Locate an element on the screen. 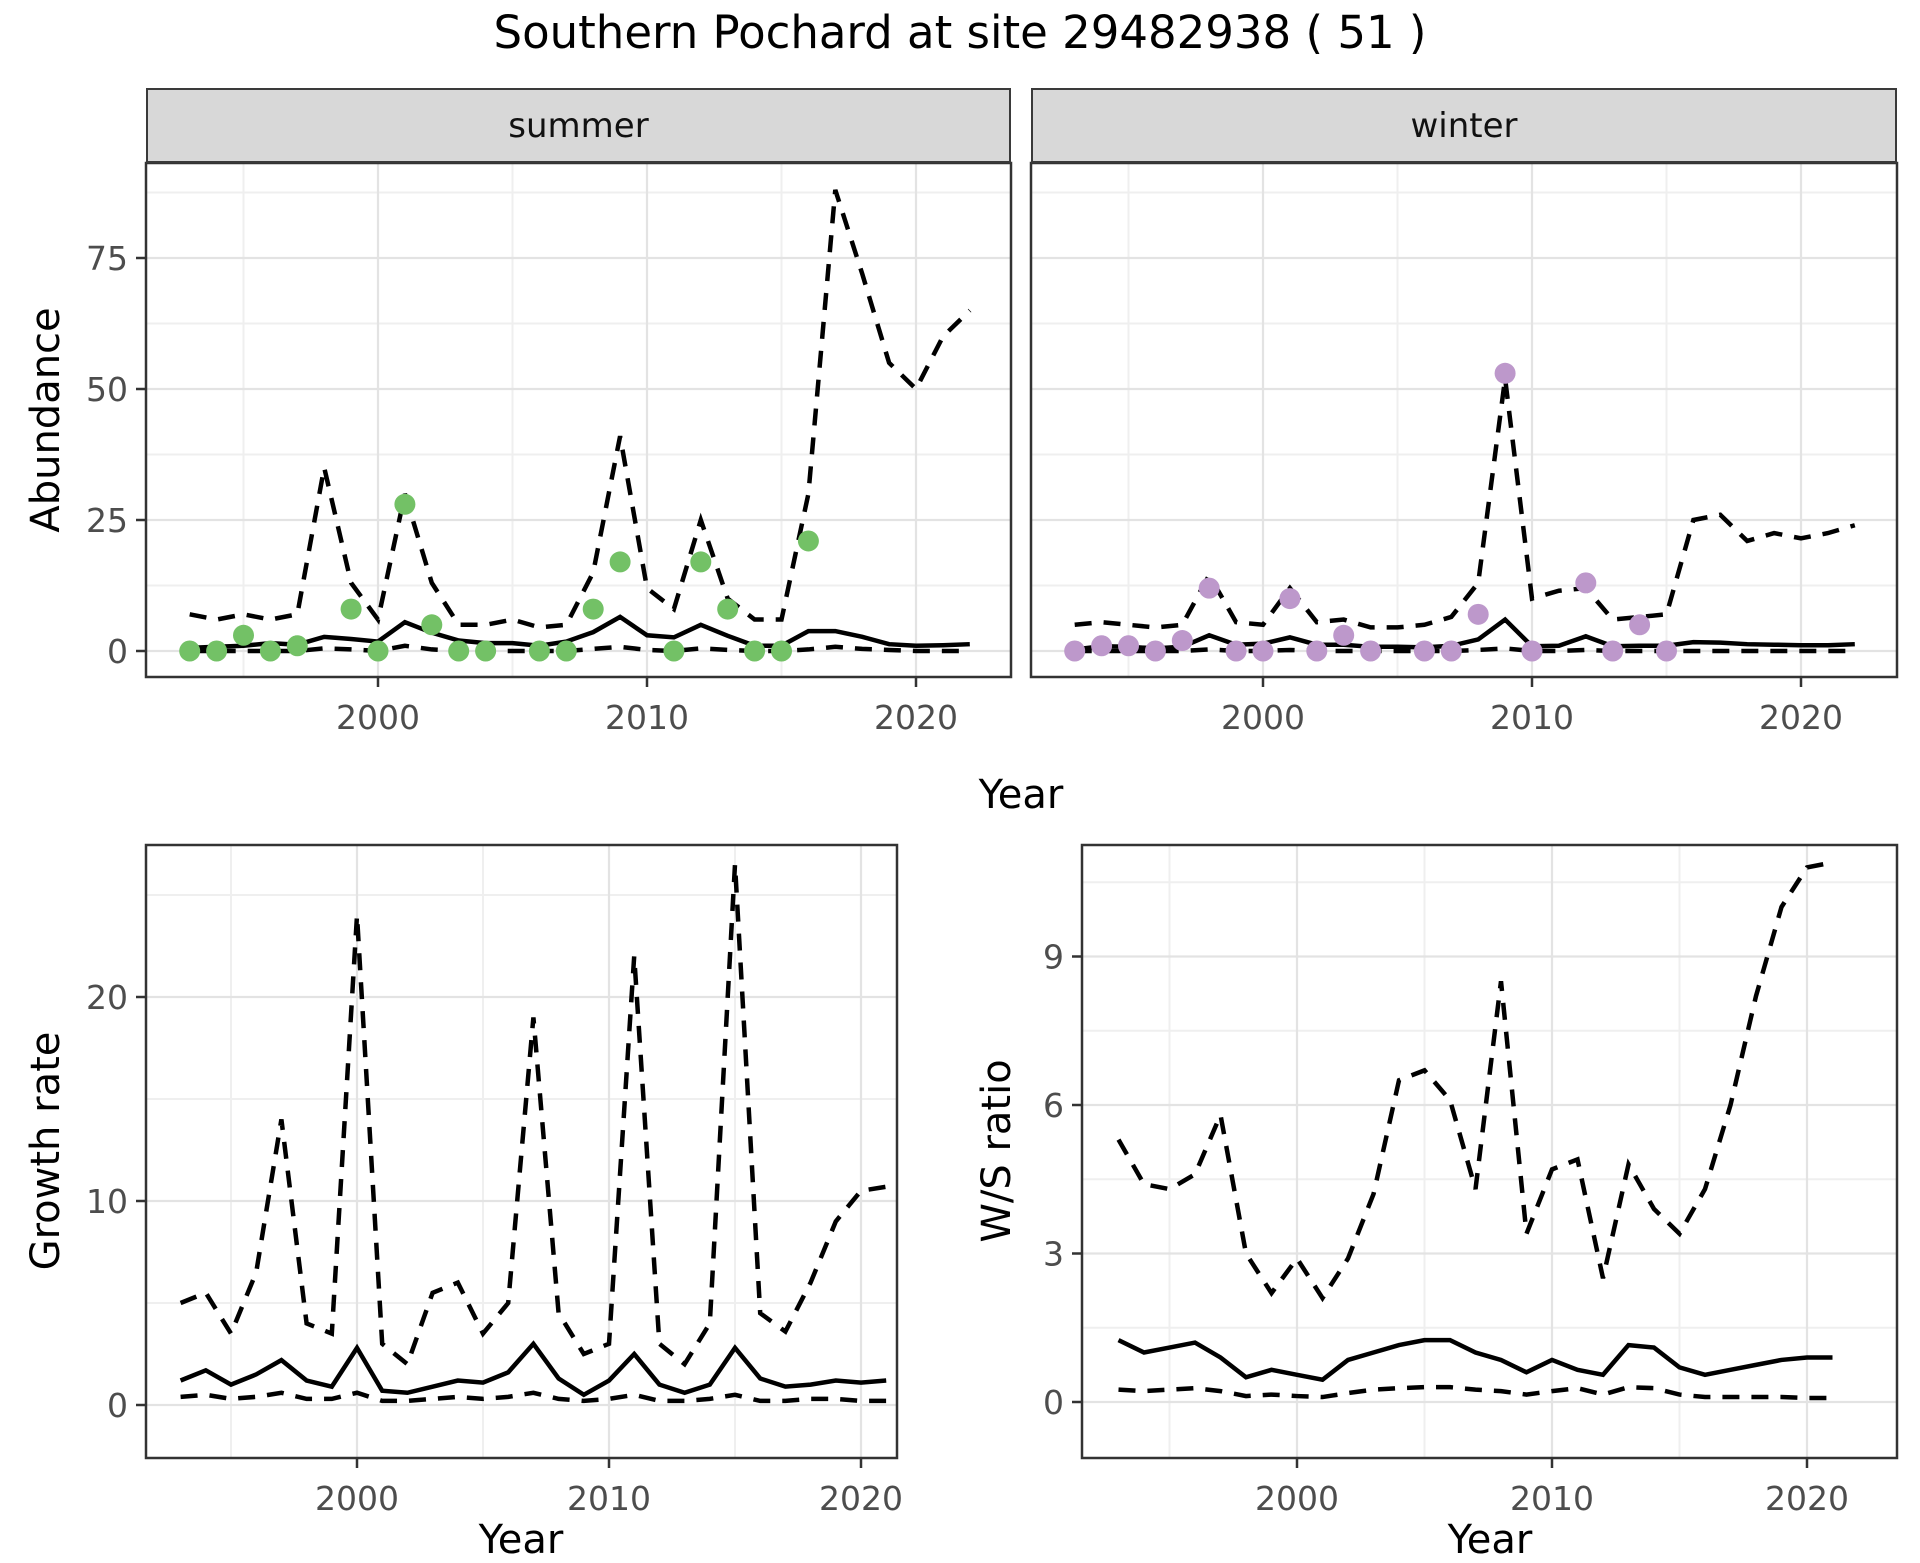 This screenshot has height=1563, width=1920. facet-strip-winter: winter is located at coordinates (1464, 125).